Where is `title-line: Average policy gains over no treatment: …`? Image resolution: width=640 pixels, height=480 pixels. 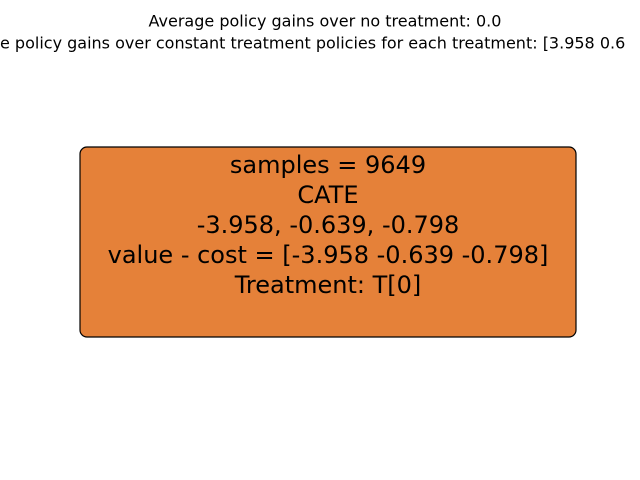 title-line: Average policy gains over no treatment: … is located at coordinates (325, 21).